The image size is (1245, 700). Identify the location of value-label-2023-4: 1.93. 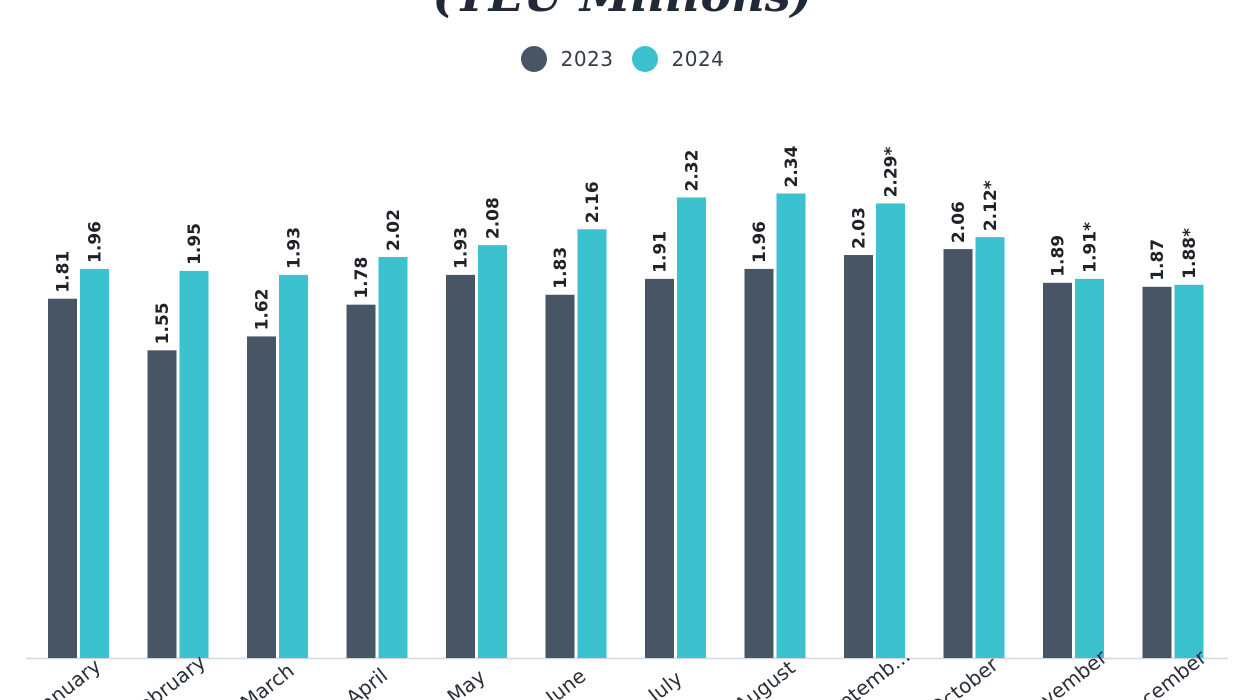
(462, 248).